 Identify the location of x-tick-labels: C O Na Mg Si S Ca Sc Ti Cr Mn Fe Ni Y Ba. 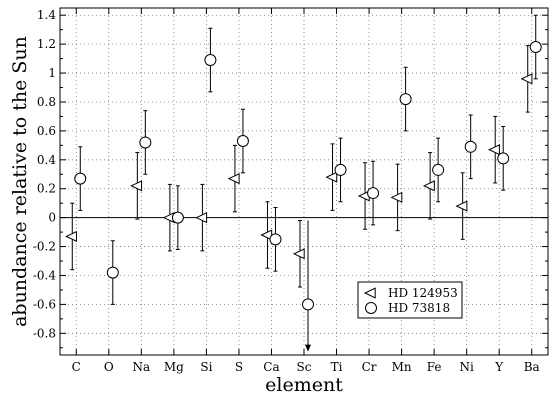
(306, 367).